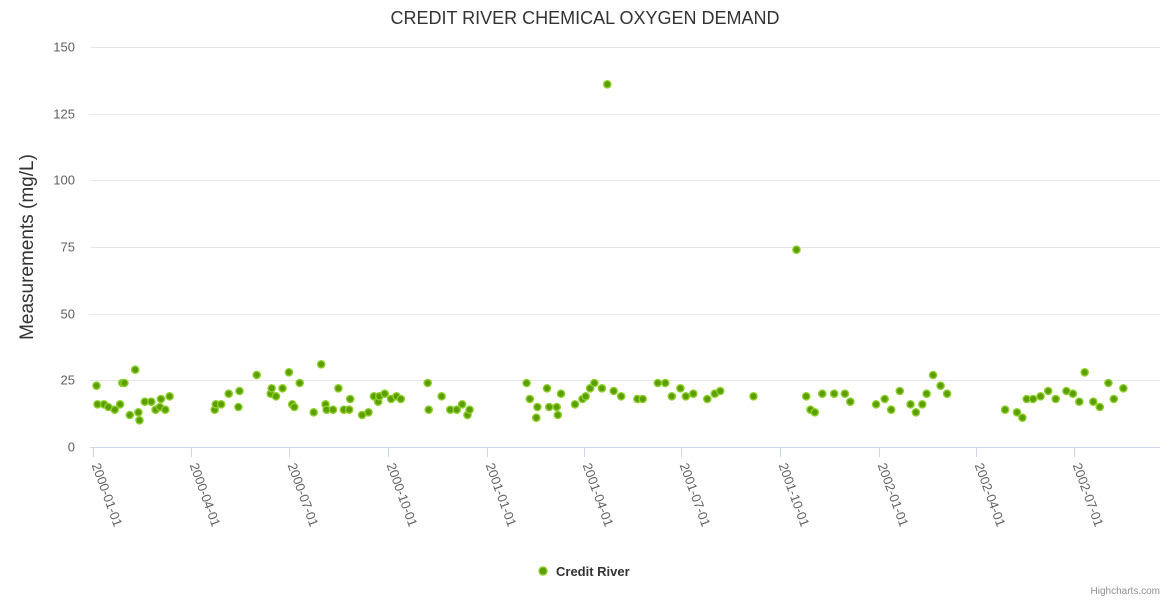  I want to click on credits-link: Highcharts.com, so click(1125, 591).